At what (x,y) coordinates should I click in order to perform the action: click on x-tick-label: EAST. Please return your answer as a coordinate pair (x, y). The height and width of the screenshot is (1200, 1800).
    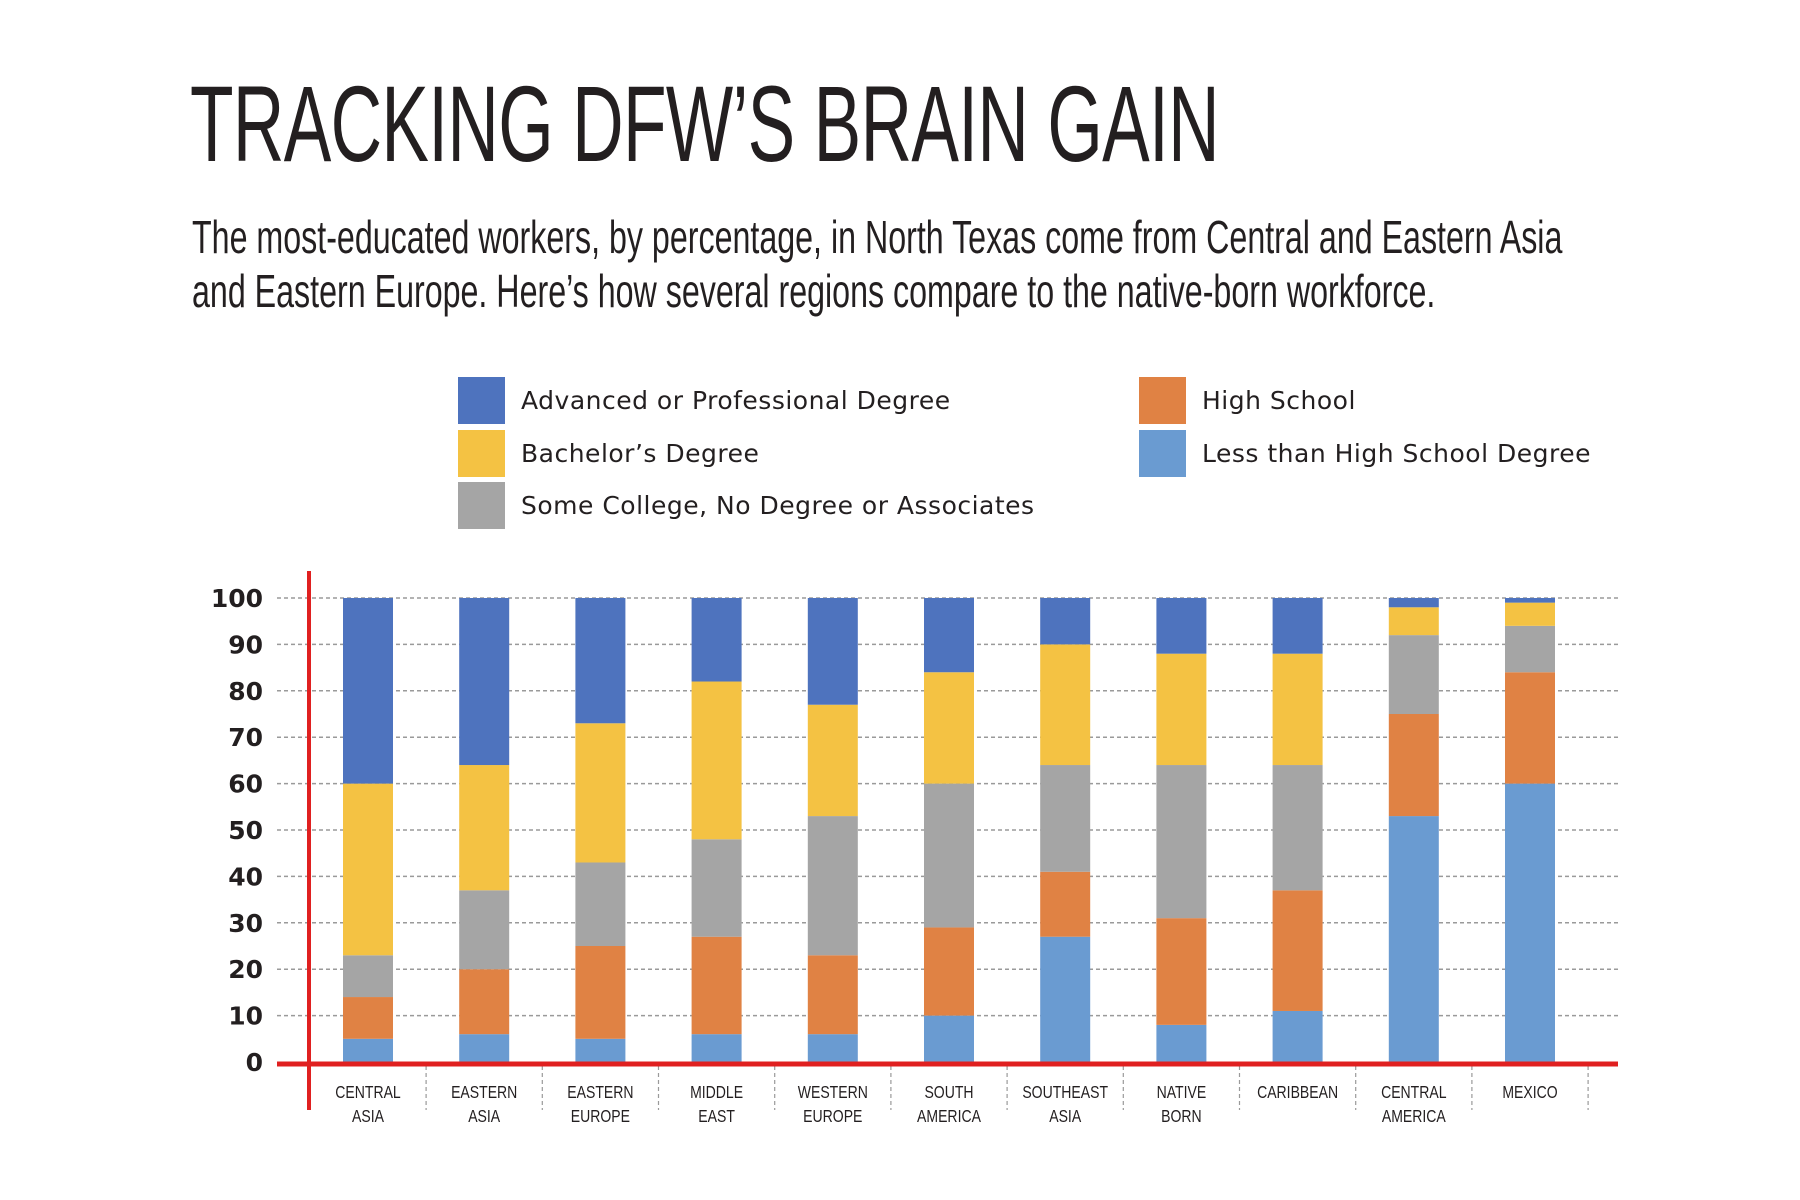
    Looking at the image, I should click on (716, 1116).